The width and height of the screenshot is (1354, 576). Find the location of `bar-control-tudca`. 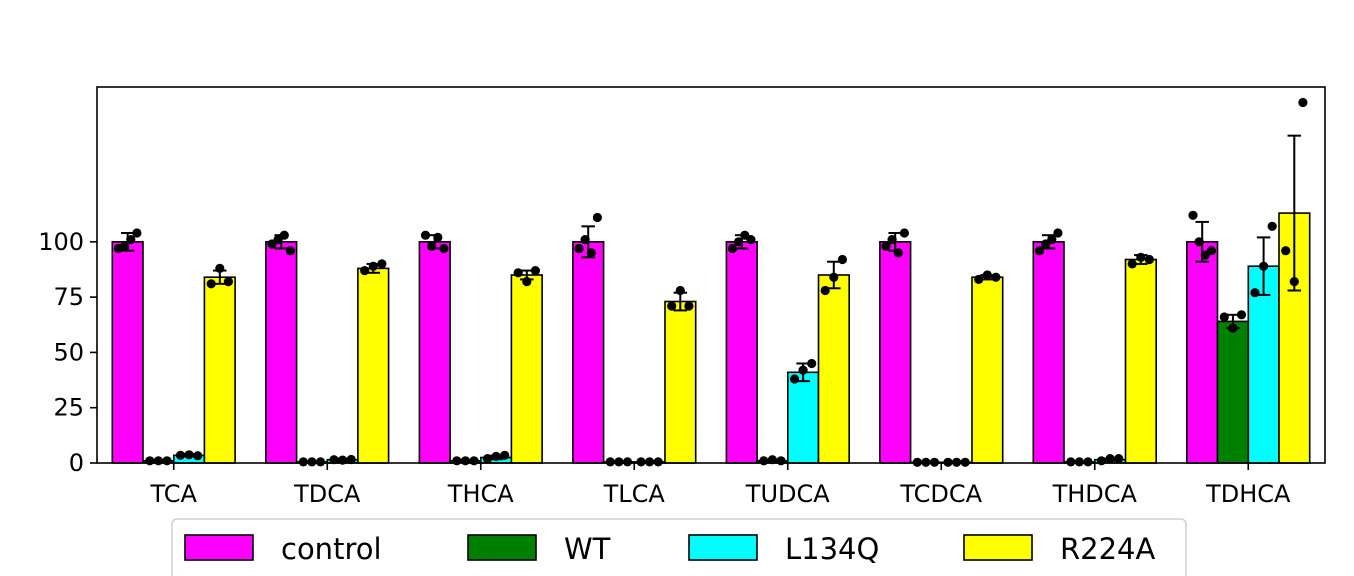

bar-control-tudca is located at coordinates (741, 352).